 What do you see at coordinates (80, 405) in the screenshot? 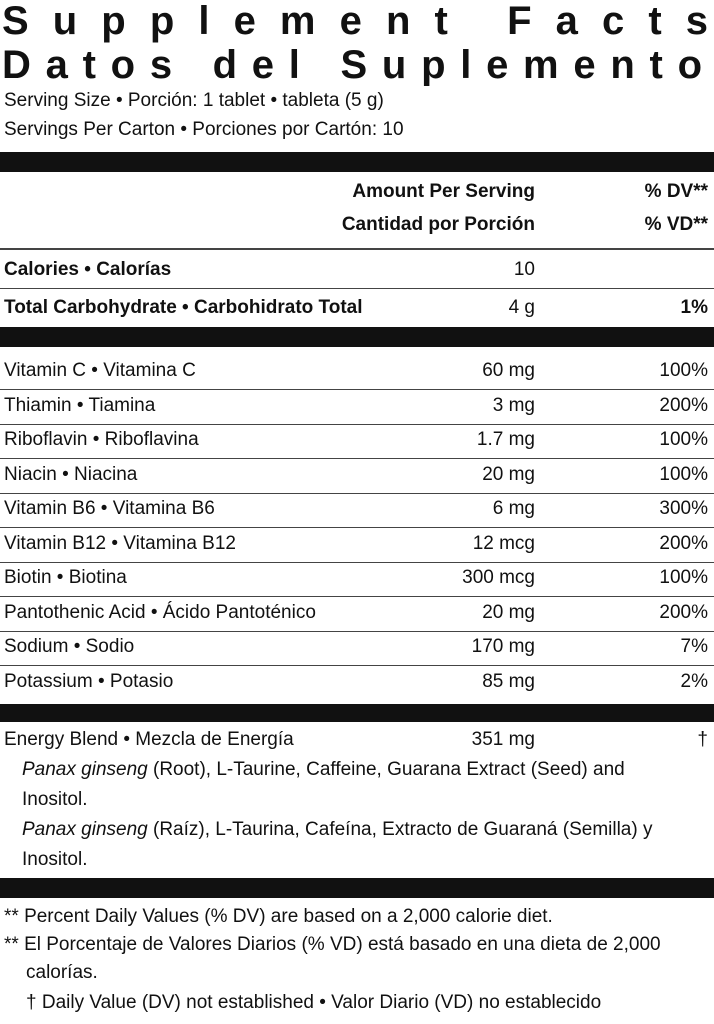
I see `row-name: Thiamin • Tiamina` at bounding box center [80, 405].